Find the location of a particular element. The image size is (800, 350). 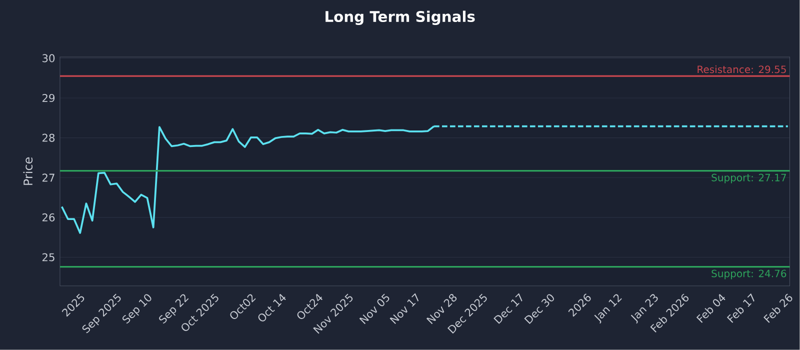

x-tick-label: Feb 04 is located at coordinates (711, 308).